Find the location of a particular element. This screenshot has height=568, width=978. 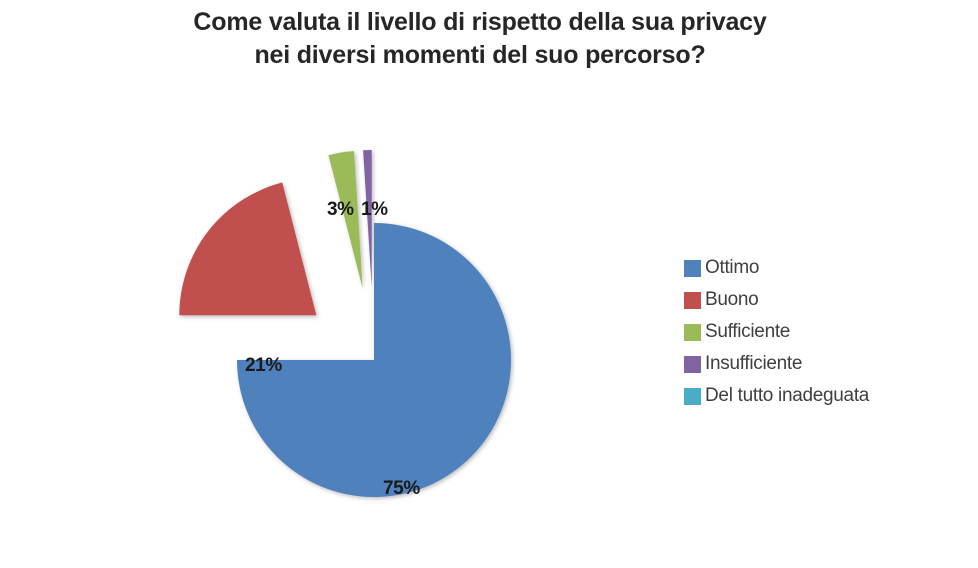

legend-item: Ottimo is located at coordinates (829, 268).